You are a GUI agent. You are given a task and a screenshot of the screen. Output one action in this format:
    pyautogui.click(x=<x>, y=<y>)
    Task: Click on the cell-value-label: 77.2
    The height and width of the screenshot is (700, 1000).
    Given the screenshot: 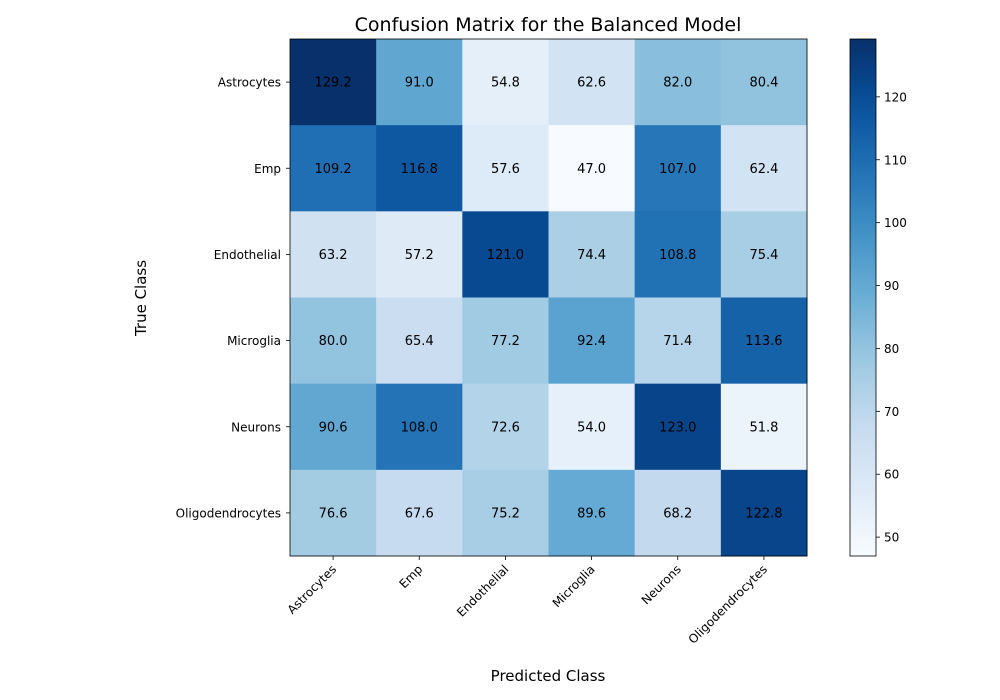 What is the action you would take?
    pyautogui.click(x=505, y=341)
    